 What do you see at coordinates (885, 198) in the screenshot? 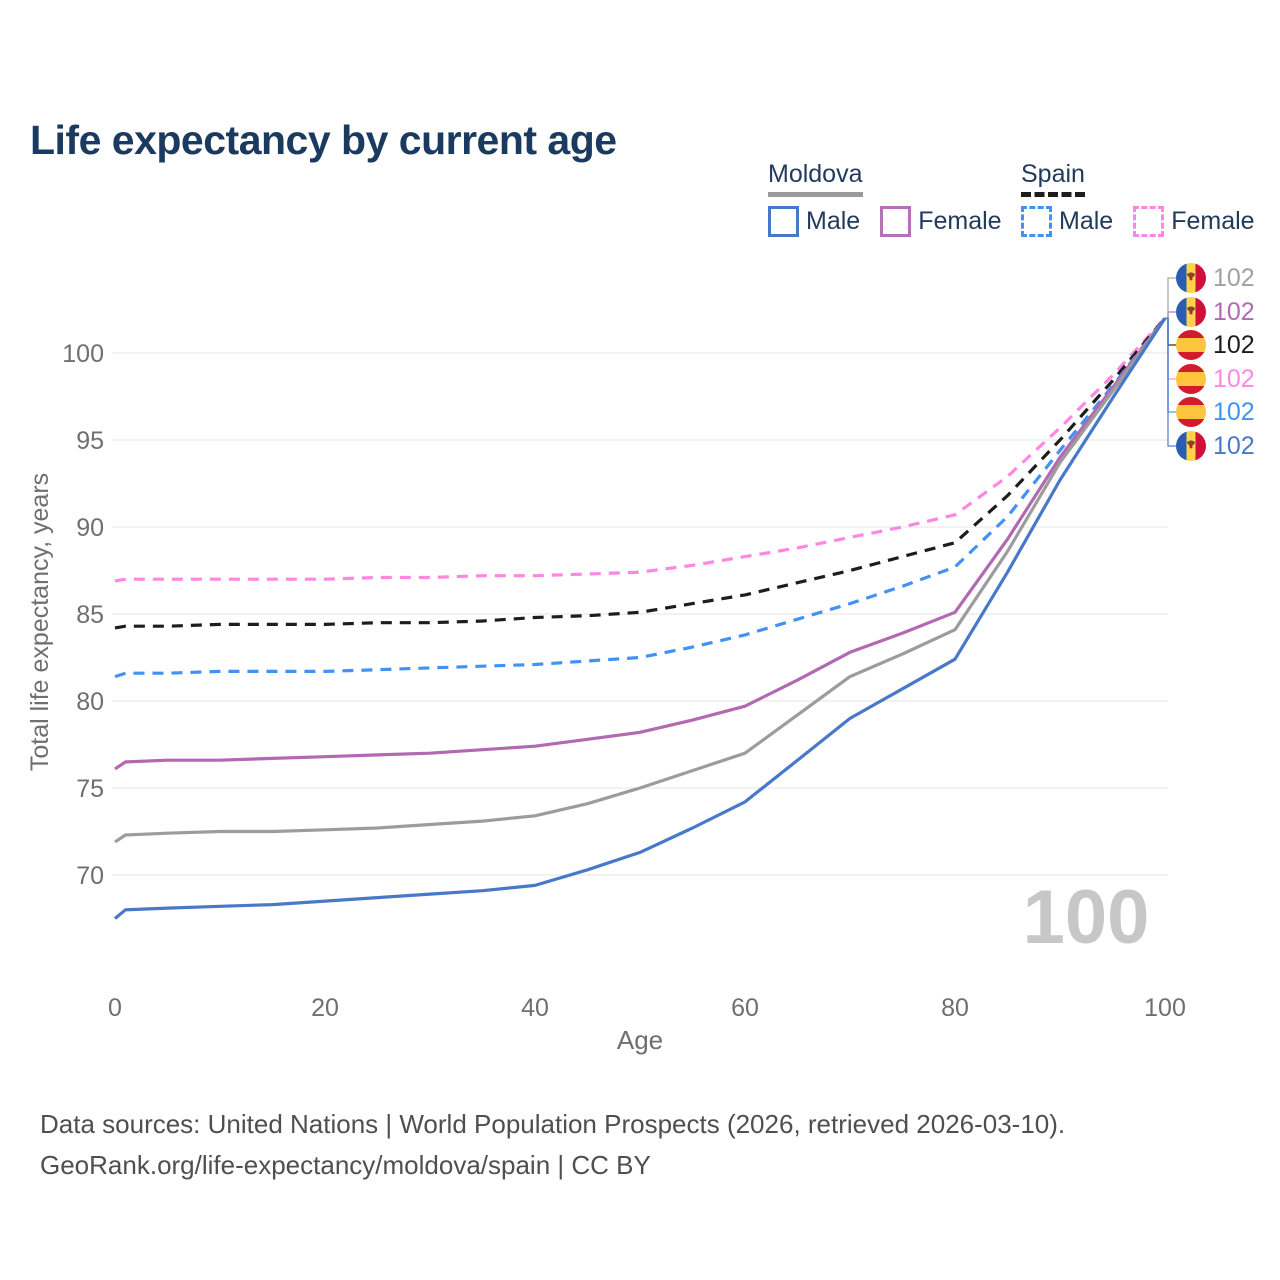
I see `legend-group-moldova: Moldova Male Female` at bounding box center [885, 198].